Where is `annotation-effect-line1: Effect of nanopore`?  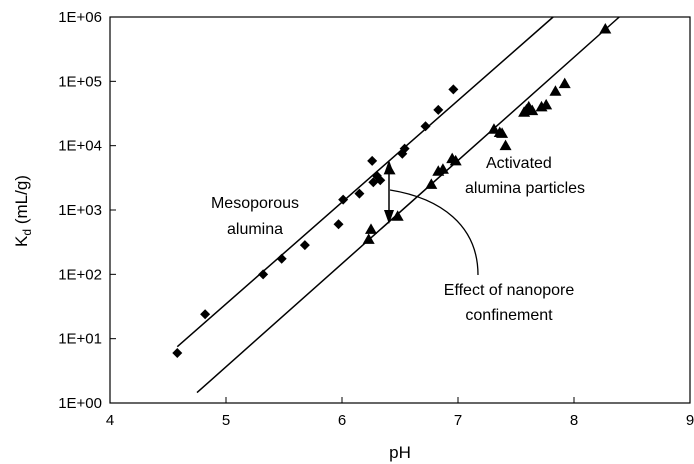 annotation-effect-line1: Effect of nanopore is located at coordinates (509, 290).